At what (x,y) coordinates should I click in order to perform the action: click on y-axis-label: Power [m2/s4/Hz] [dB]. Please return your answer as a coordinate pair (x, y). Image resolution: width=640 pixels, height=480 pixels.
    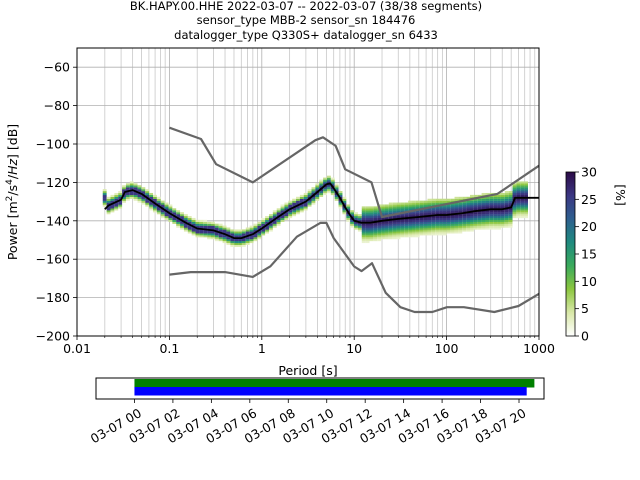
    Looking at the image, I should click on (12, 192).